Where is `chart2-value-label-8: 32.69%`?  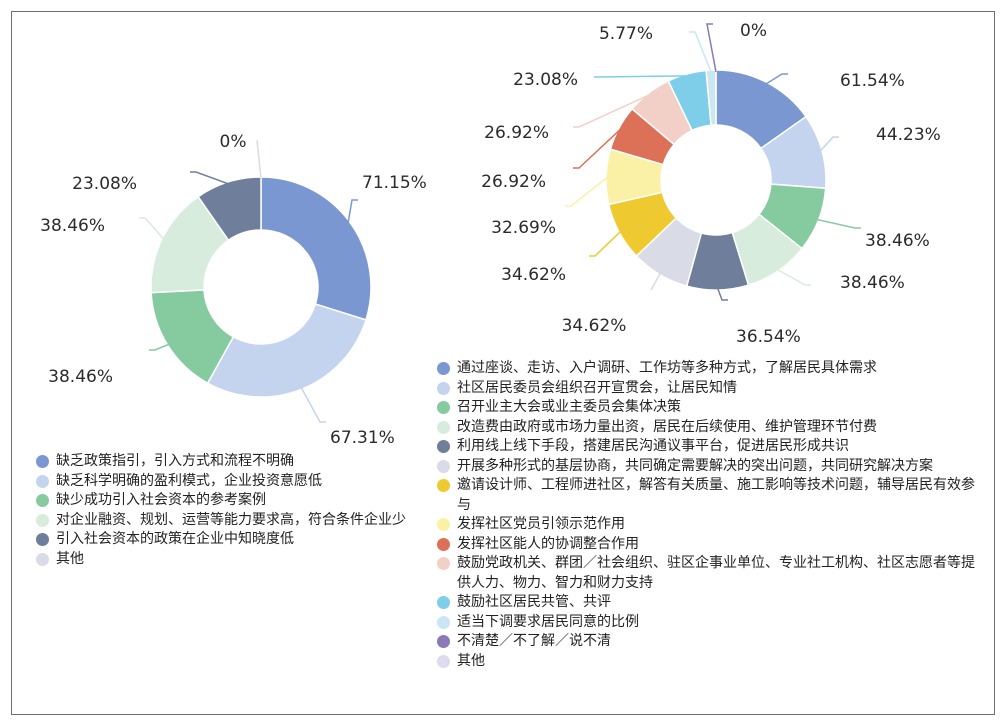 chart2-value-label-8: 32.69% is located at coordinates (523, 228).